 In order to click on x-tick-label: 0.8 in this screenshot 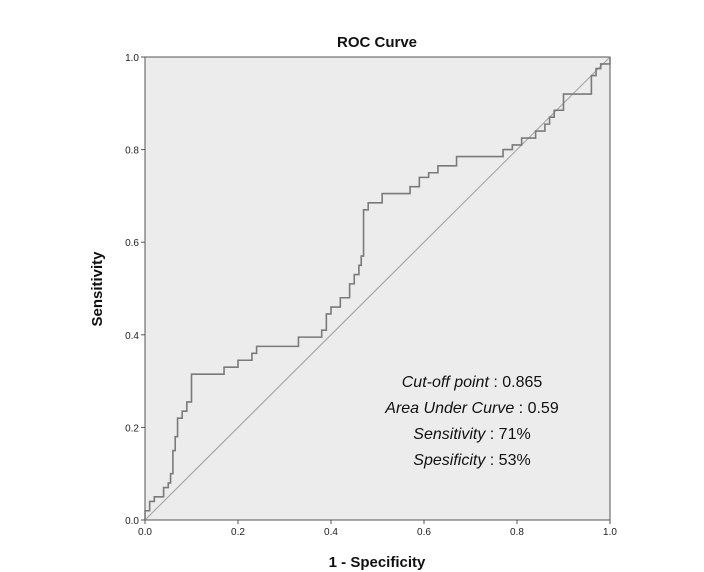, I will do `click(517, 532)`.